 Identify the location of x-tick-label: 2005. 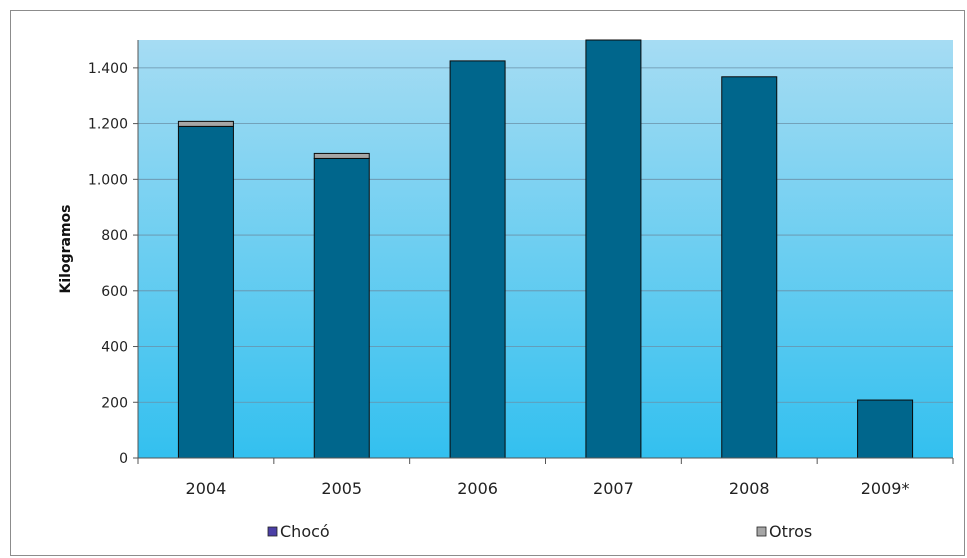
(341, 488).